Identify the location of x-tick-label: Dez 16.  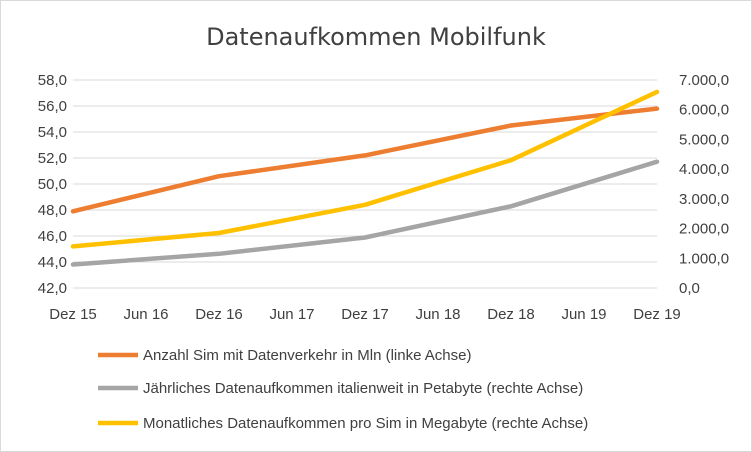
(219, 314).